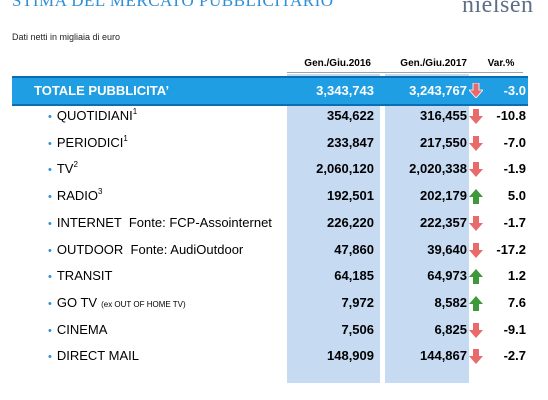  What do you see at coordinates (498, 9) in the screenshot?
I see `nielsen-logo: nielsen` at bounding box center [498, 9].